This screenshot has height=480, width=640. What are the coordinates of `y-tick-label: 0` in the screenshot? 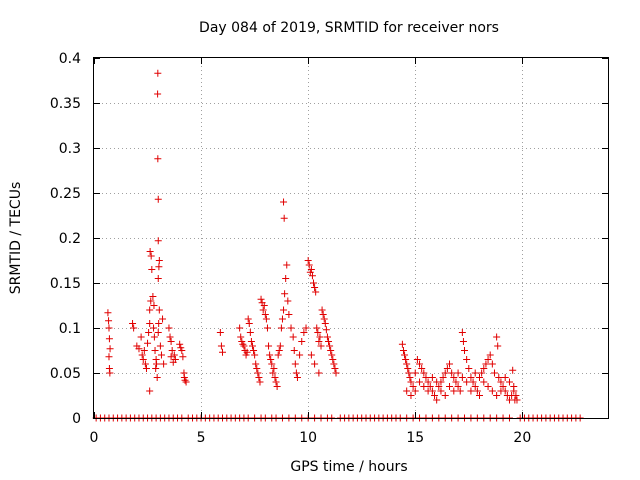 It's located at (76, 419).